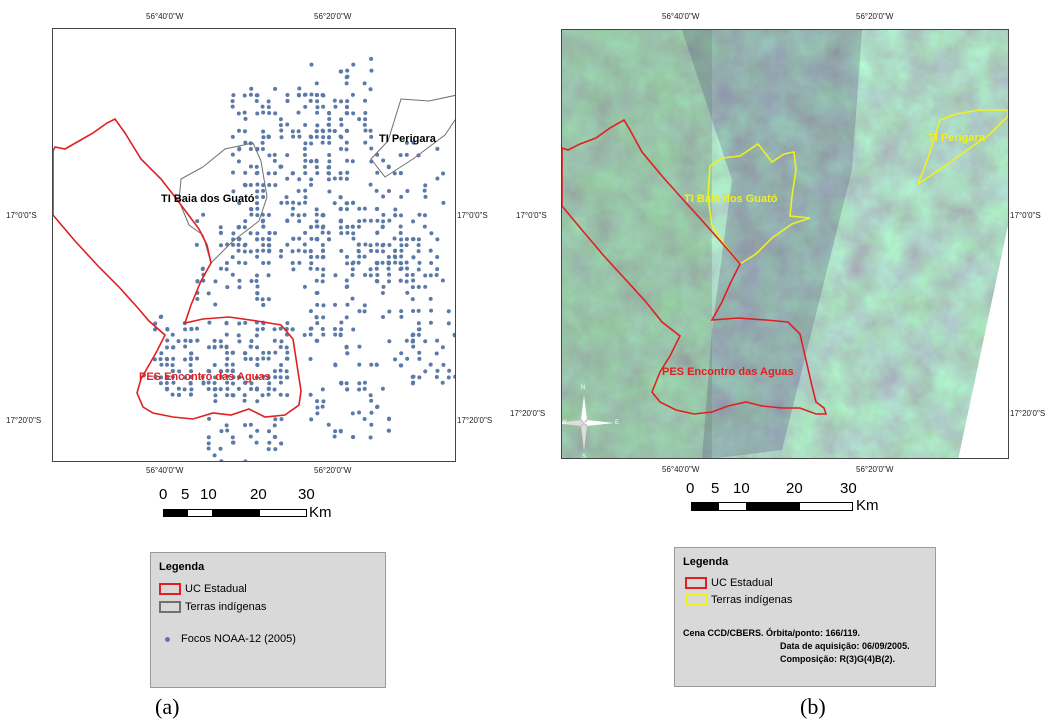 This screenshot has width=1056, height=722. I want to click on map-b-legend-uc-swatch, so click(696, 583).